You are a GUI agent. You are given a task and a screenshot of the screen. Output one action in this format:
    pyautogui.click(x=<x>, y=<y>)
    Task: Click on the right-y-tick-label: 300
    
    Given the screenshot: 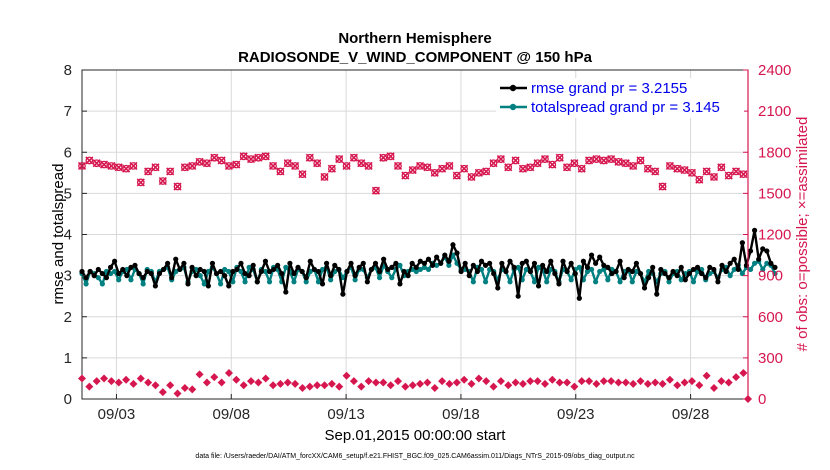 What is the action you would take?
    pyautogui.click(x=770, y=358)
    